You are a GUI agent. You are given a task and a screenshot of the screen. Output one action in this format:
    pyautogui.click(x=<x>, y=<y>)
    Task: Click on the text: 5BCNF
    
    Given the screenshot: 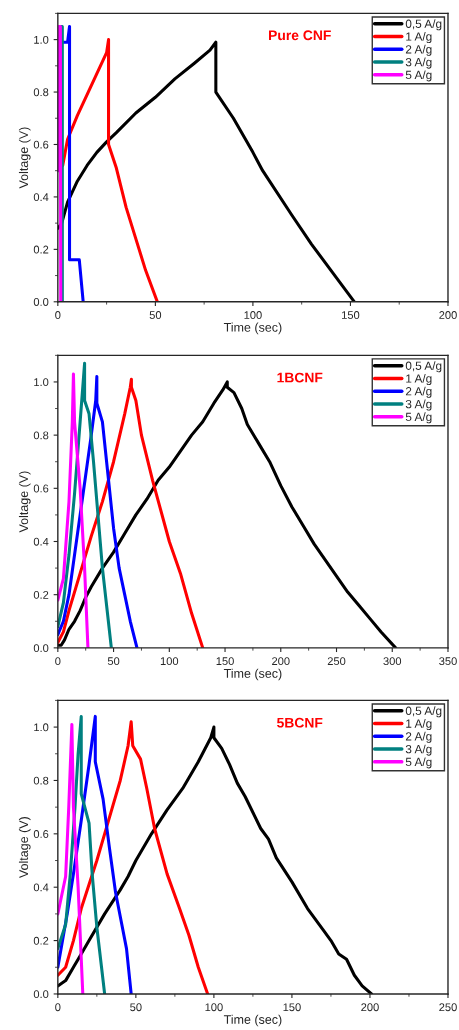 What is the action you would take?
    pyautogui.click(x=300, y=722)
    